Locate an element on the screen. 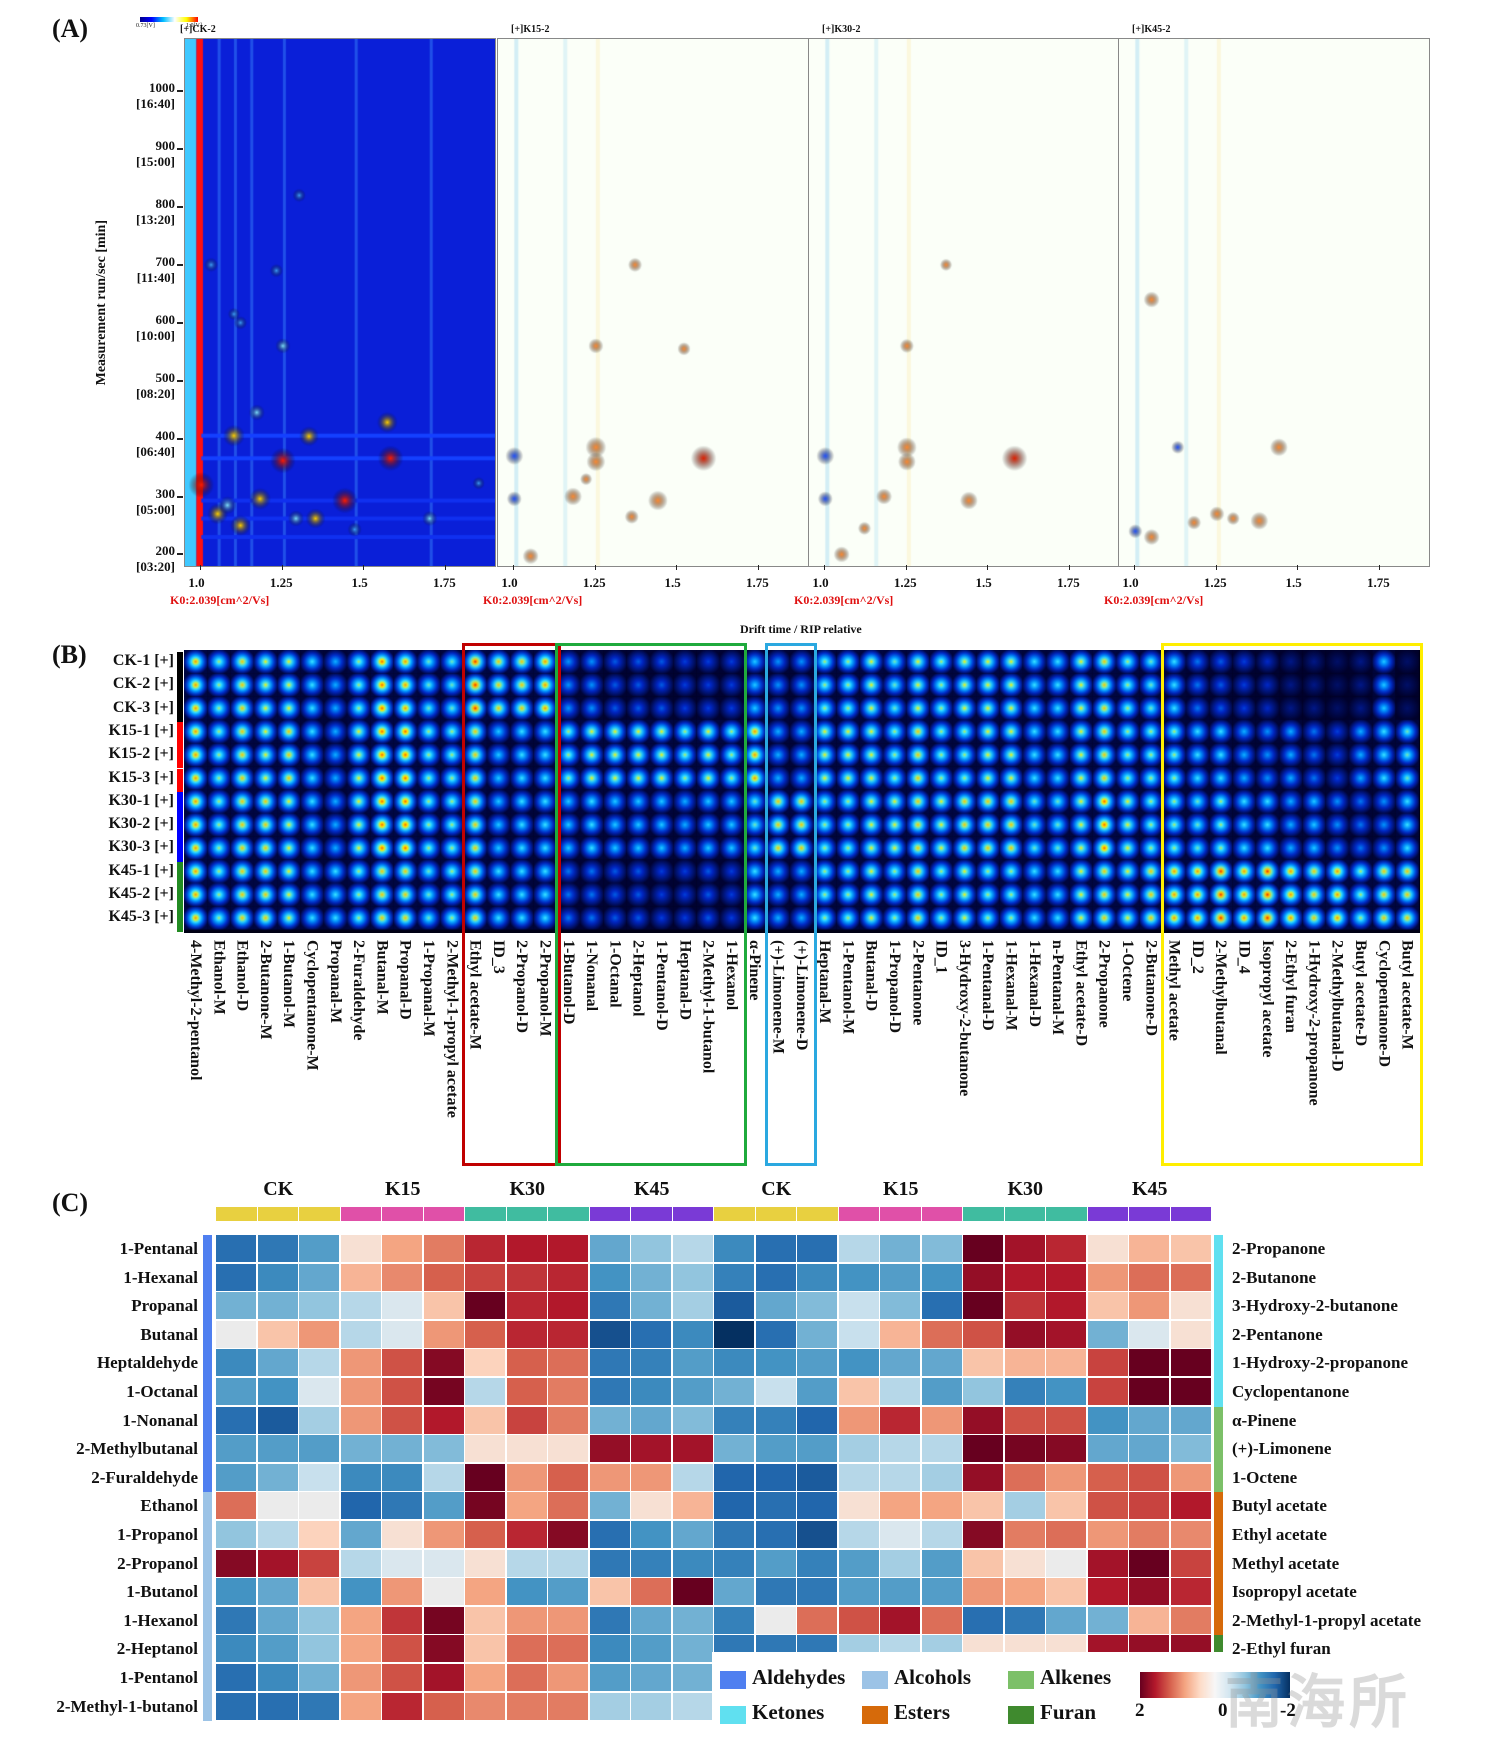  heatmap-row-label: 1-Pentanol is located at coordinates (158, 1677).